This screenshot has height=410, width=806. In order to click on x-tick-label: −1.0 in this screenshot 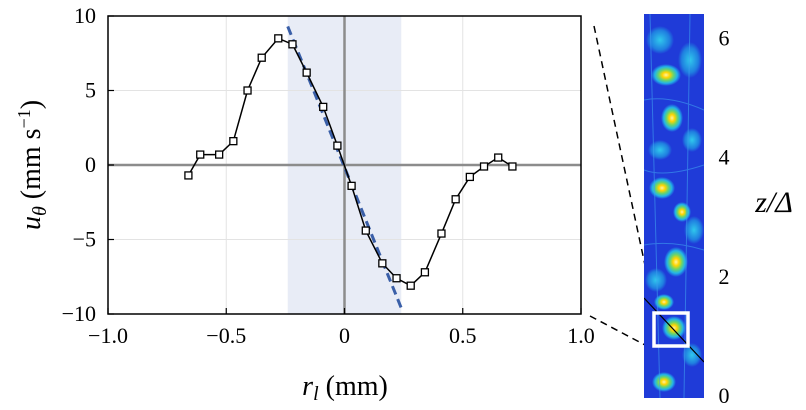, I will do `click(108, 335)`.